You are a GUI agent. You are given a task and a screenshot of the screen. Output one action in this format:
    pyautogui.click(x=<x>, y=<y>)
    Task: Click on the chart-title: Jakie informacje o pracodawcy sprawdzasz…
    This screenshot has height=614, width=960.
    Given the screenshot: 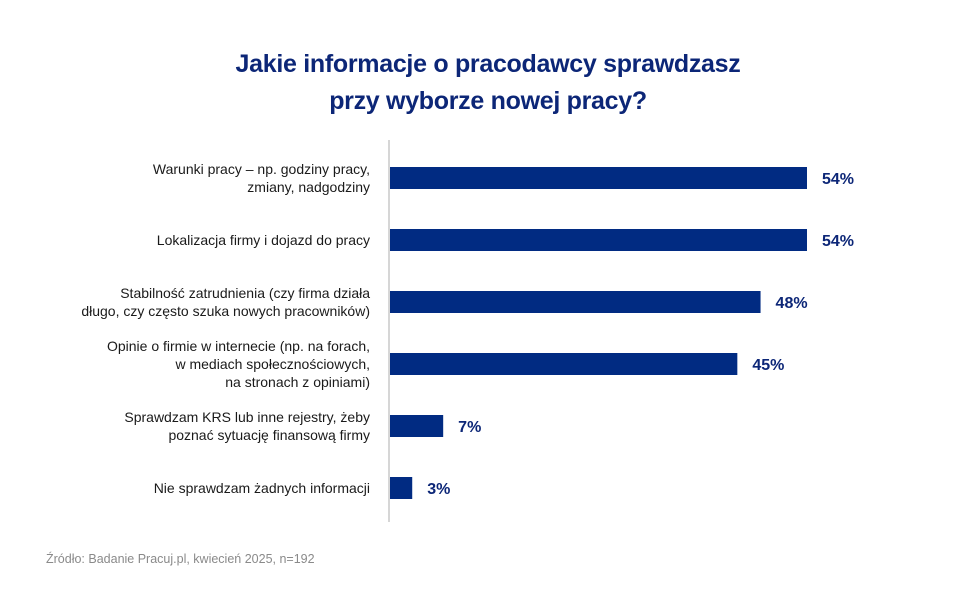 What is the action you would take?
    pyautogui.click(x=480, y=83)
    